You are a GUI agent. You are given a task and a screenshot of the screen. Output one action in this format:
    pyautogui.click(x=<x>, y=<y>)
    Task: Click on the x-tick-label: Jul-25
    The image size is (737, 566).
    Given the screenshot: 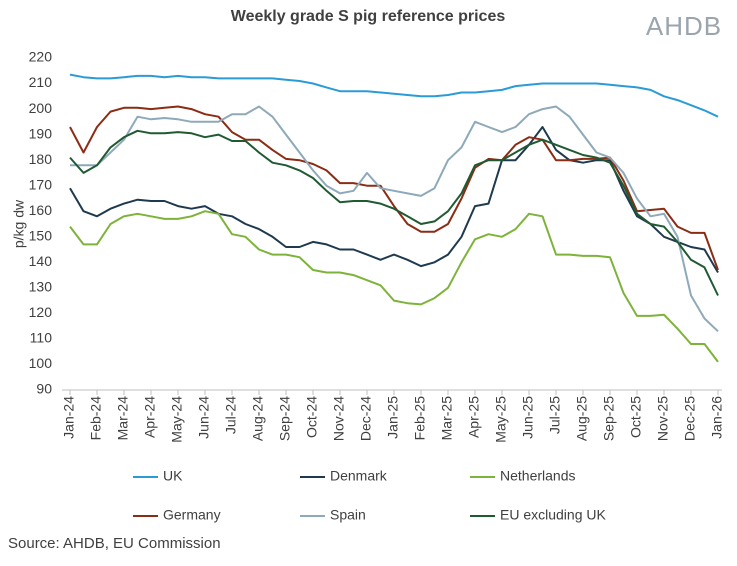 What is the action you would take?
    pyautogui.click(x=555, y=415)
    